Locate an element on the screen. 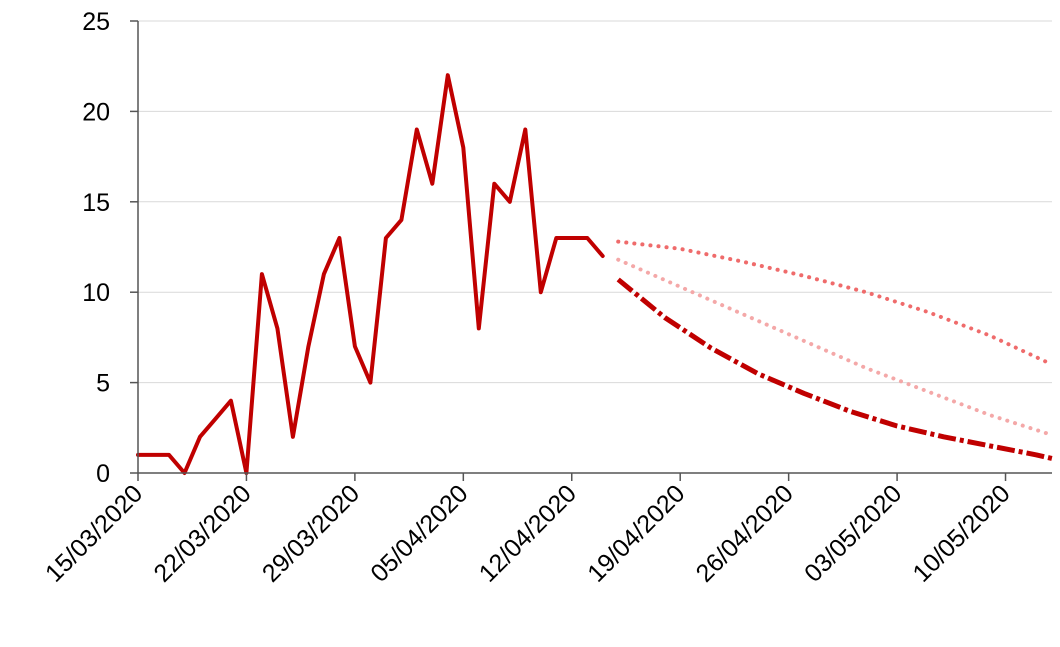  x-tick-label: 22/03/2020 is located at coordinates (202, 533).